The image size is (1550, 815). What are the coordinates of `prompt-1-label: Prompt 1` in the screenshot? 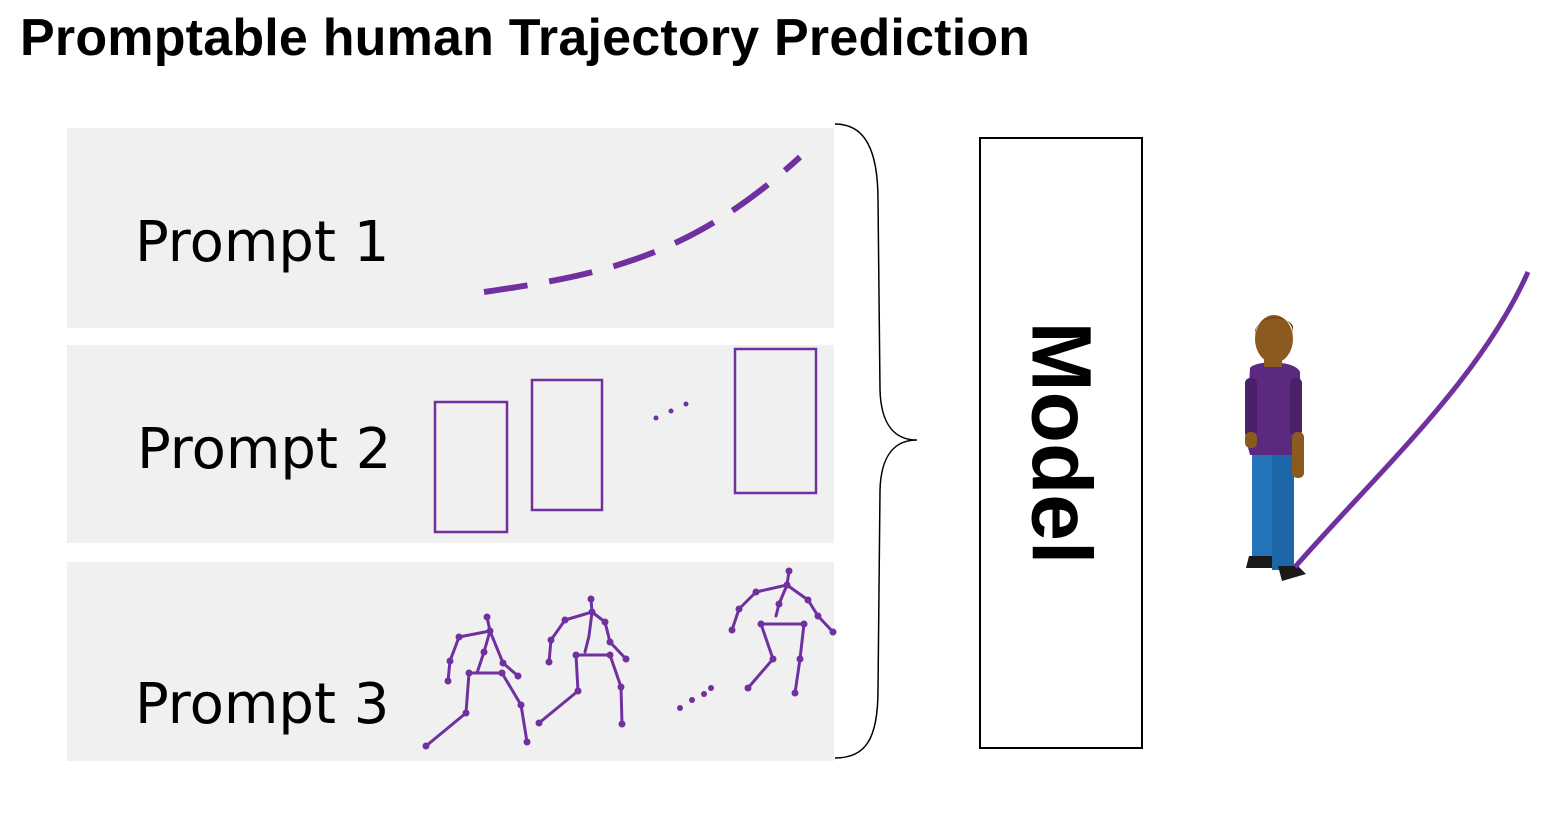 It's located at (262, 242).